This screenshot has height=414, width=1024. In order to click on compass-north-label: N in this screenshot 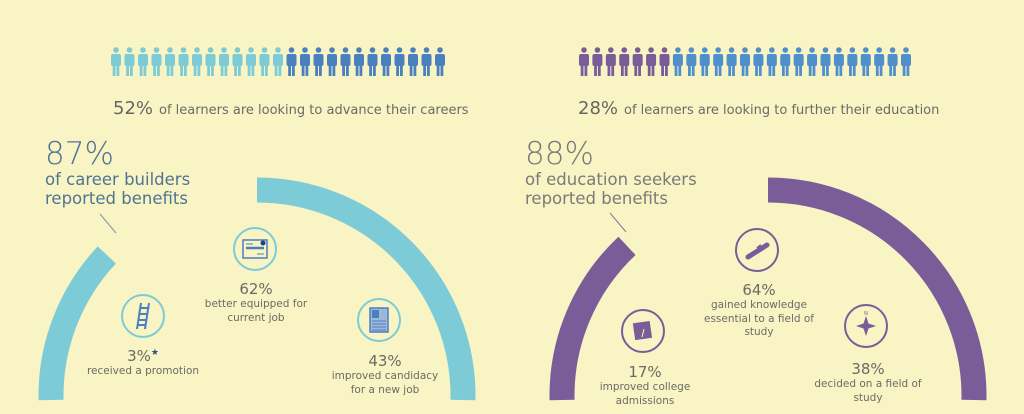, I will do `click(866, 314)`.